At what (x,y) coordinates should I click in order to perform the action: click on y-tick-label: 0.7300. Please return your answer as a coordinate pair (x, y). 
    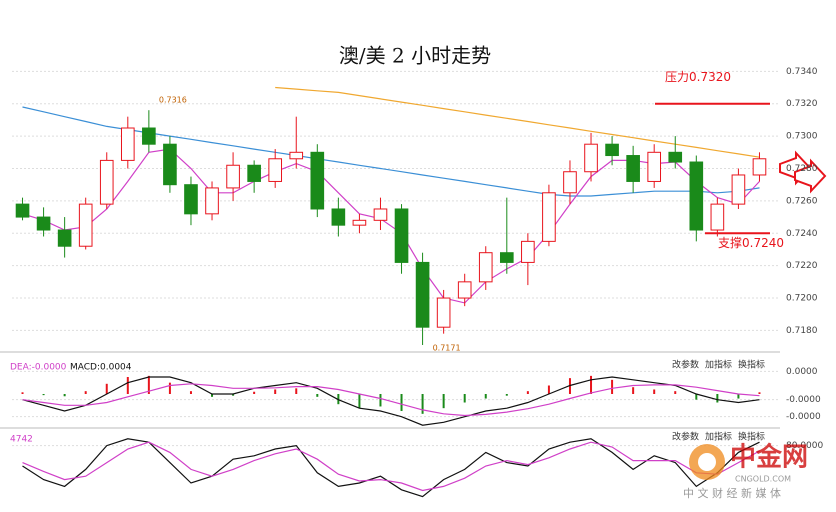
    Looking at the image, I should click on (802, 137).